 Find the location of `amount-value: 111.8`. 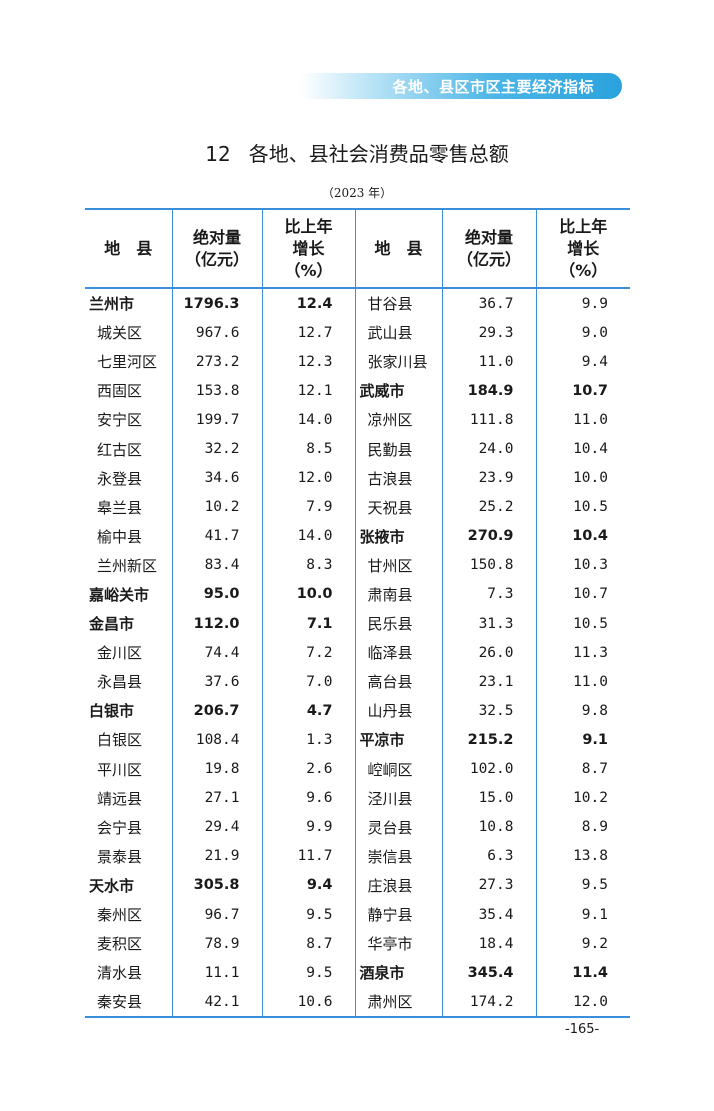

amount-value: 111.8 is located at coordinates (488, 420).